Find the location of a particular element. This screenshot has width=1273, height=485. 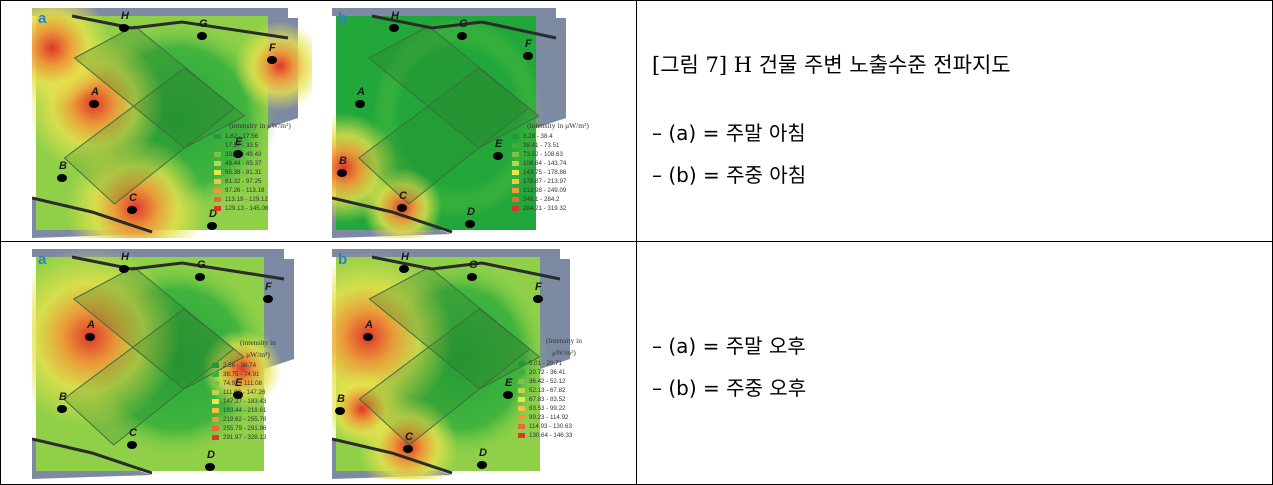

legend-range: 38.75 - 74.91 is located at coordinates (241, 374).